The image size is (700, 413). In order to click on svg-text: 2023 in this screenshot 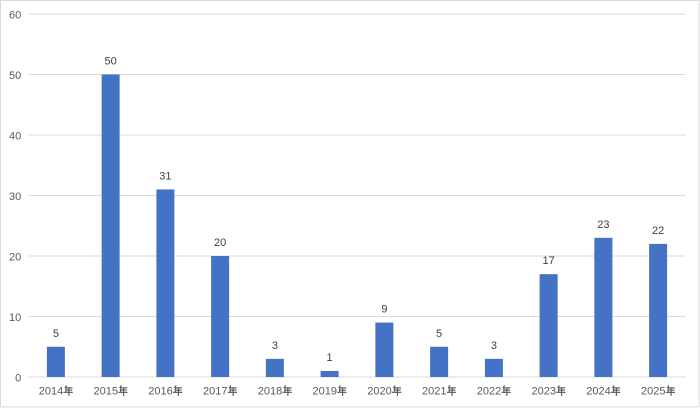, I will do `click(543, 392)`.